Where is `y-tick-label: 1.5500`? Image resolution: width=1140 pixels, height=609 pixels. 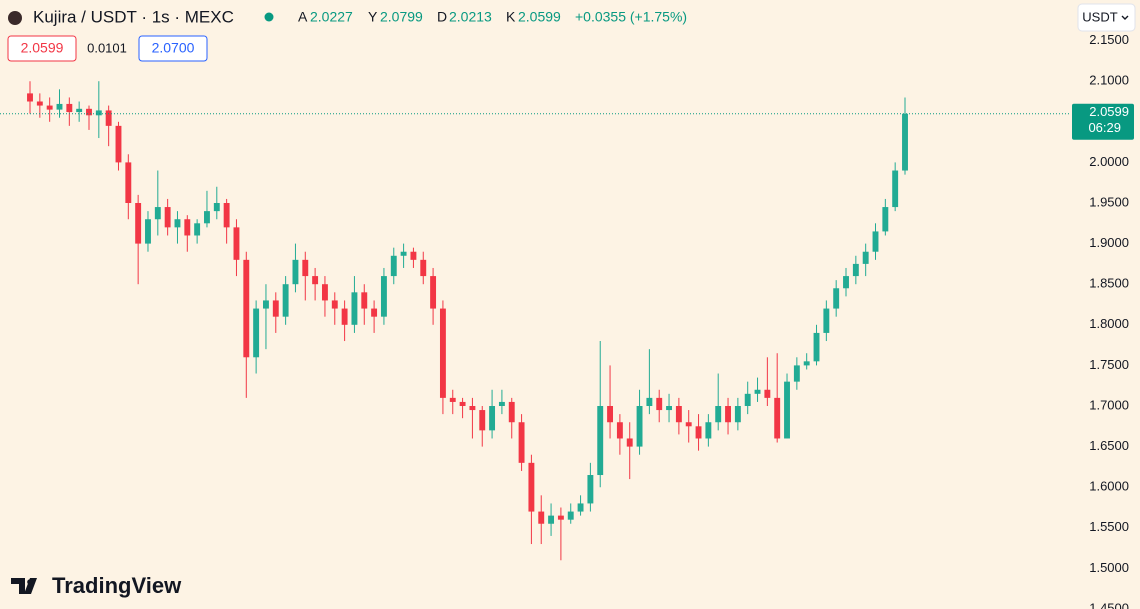
y-tick-label: 1.5500 is located at coordinates (1109, 526).